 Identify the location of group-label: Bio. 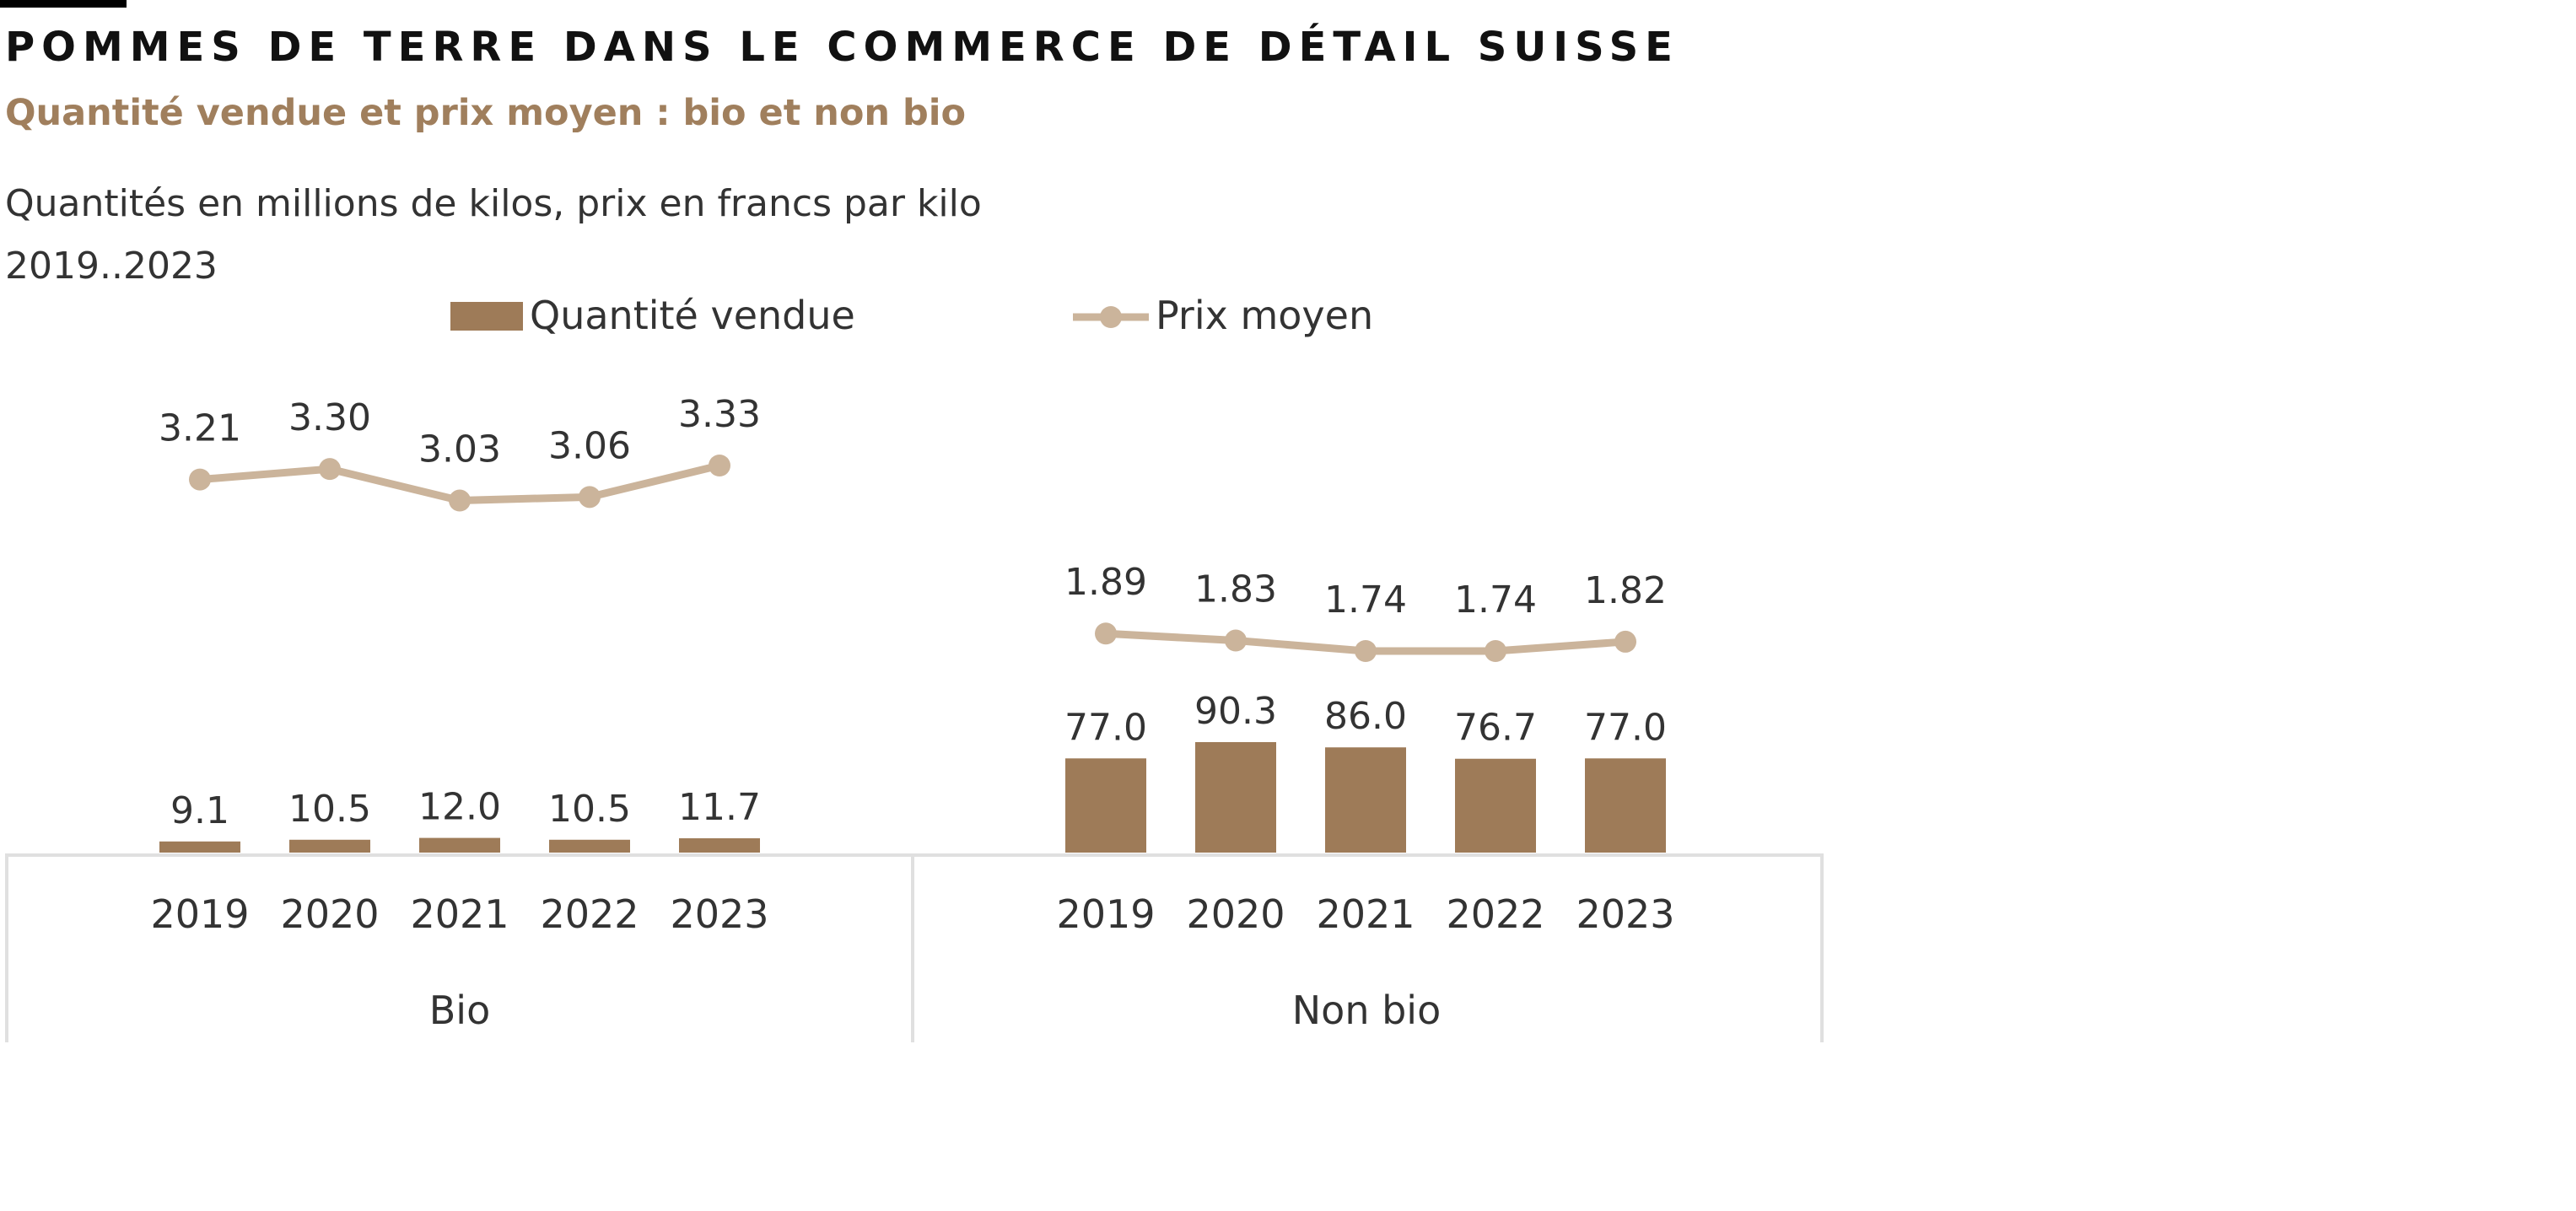
(459, 1011).